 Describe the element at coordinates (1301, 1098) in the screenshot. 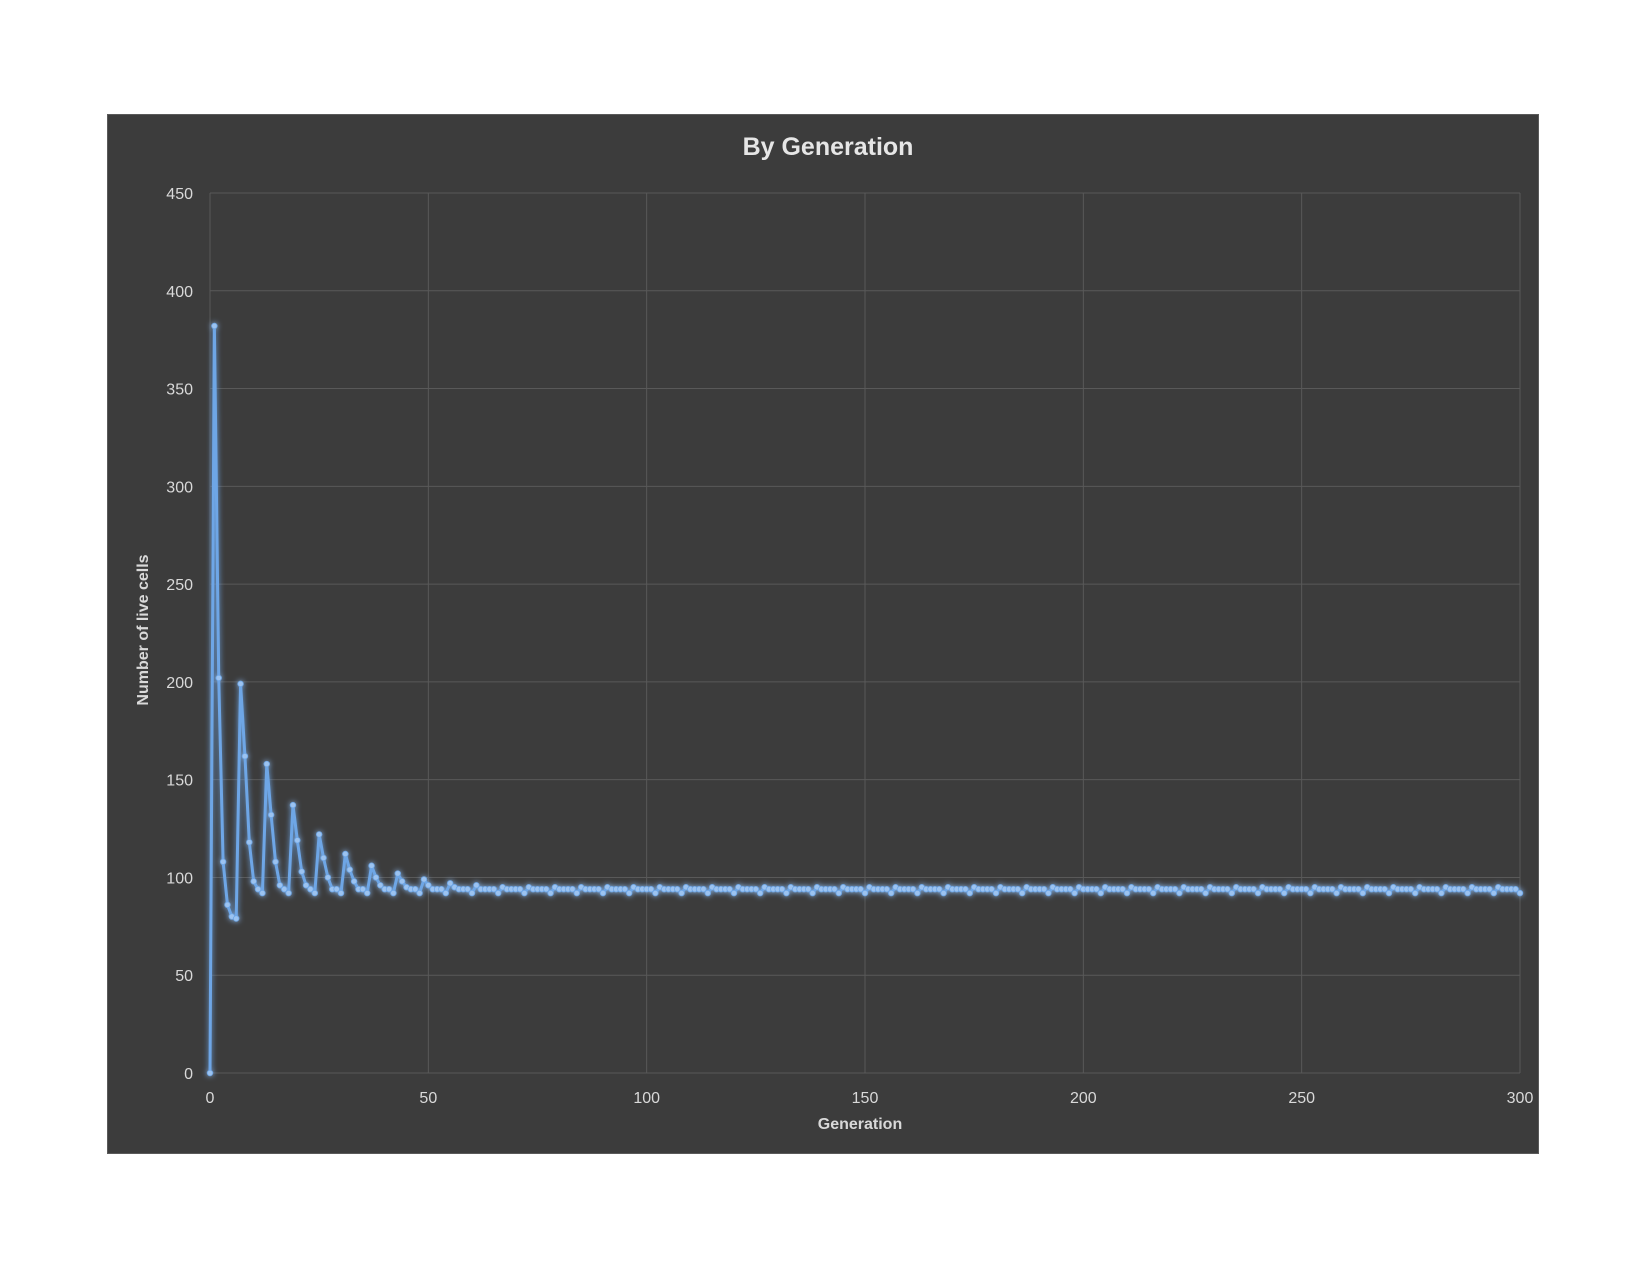

I see `x-tick-label: 250` at that location.